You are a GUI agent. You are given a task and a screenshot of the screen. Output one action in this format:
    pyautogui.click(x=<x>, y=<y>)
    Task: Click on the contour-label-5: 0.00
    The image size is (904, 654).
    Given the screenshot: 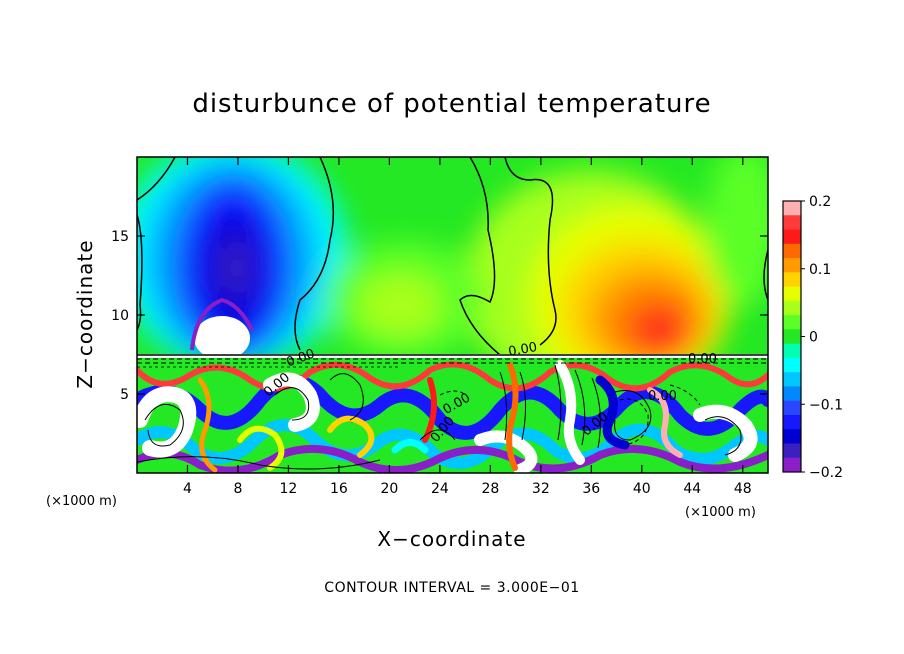 What is the action you would take?
    pyautogui.click(x=662, y=396)
    